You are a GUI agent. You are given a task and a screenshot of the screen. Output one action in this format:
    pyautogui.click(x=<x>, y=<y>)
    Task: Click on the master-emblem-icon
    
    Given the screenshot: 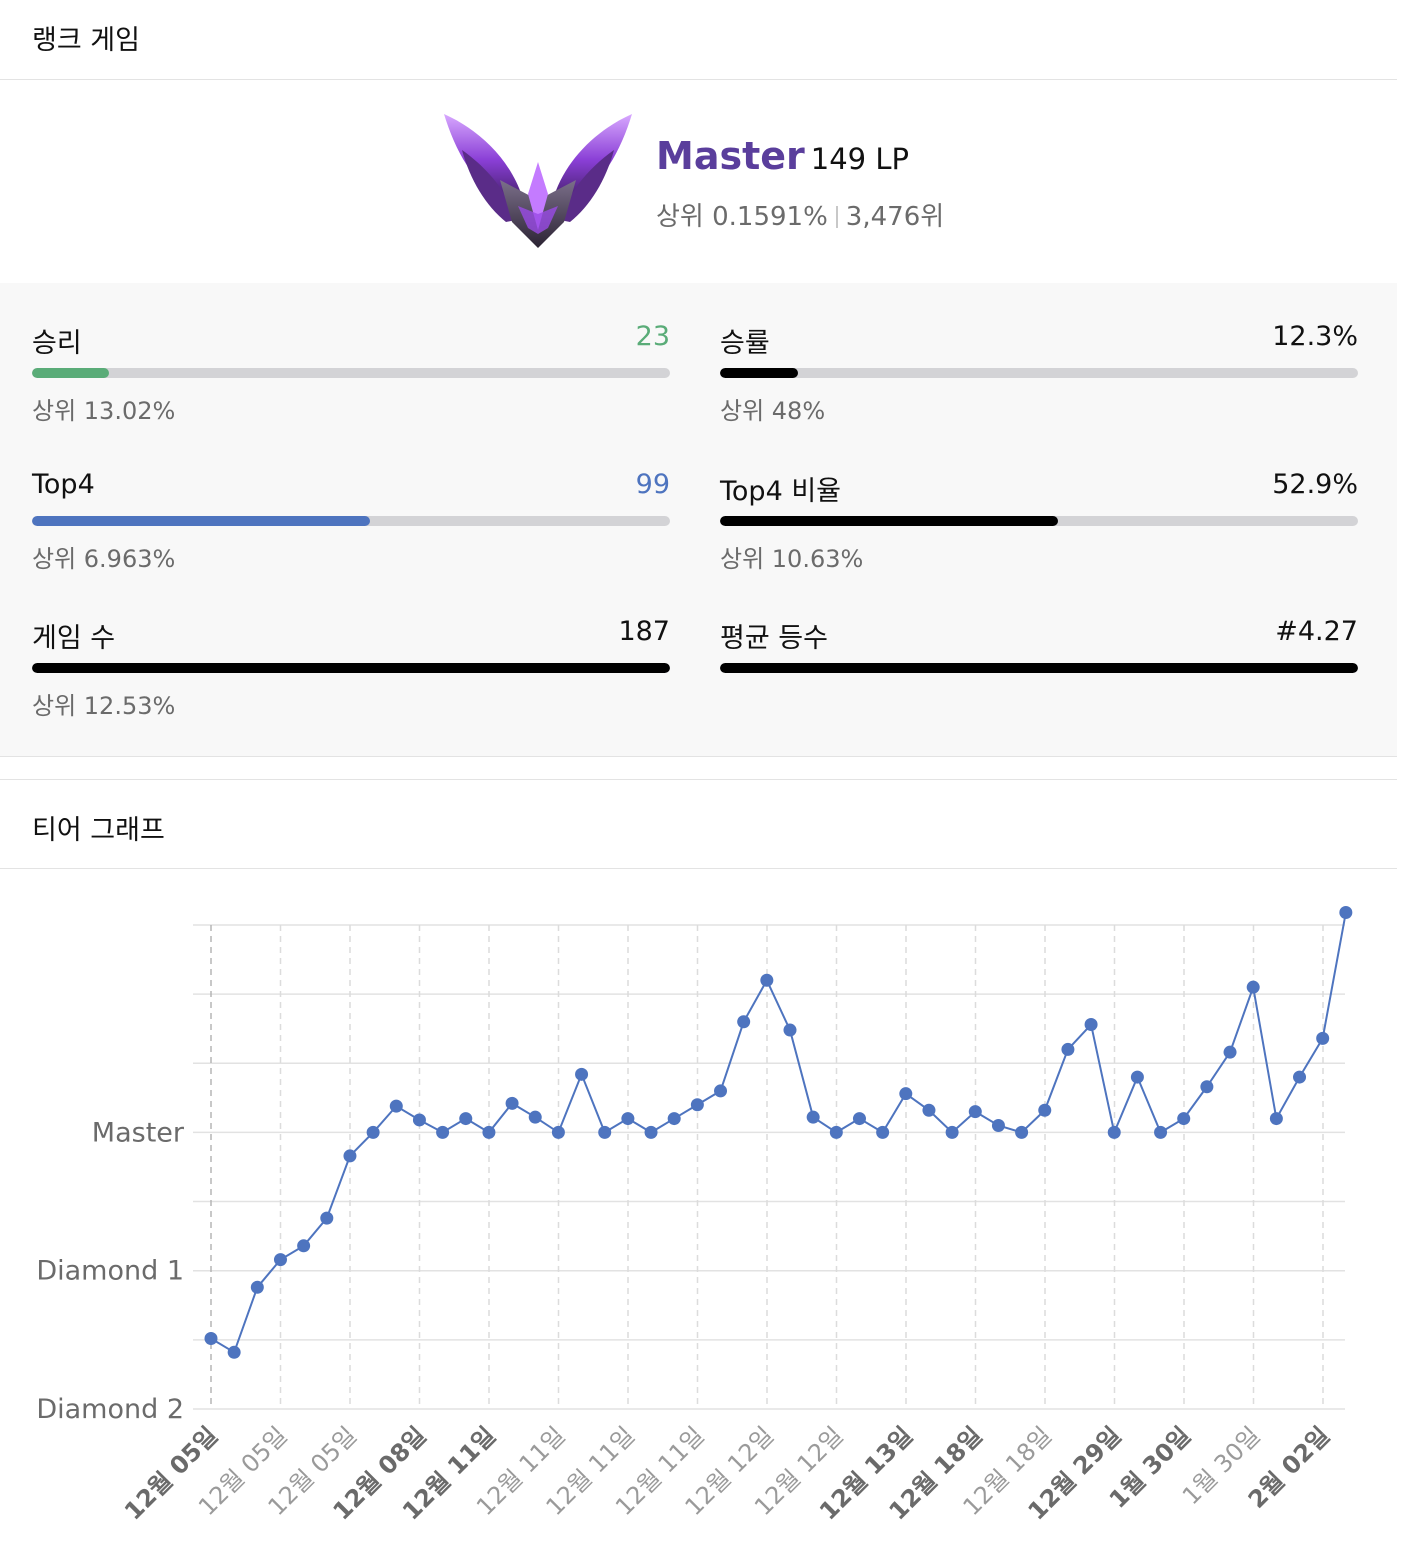 What is the action you would take?
    pyautogui.click(x=538, y=181)
    